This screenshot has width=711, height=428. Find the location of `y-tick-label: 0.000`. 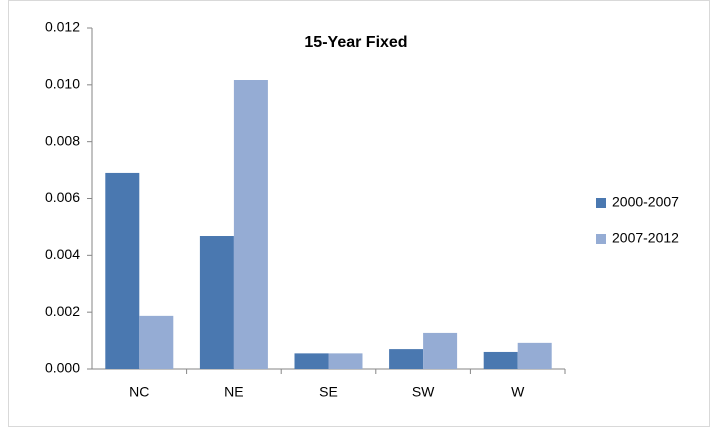

y-tick-label: 0.000 is located at coordinates (62, 368).